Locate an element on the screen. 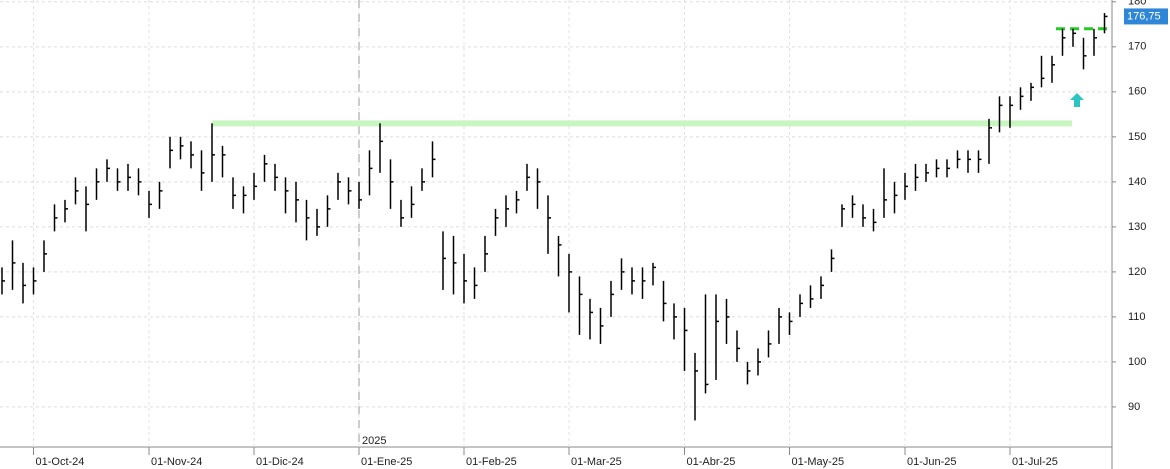 This screenshot has width=1170, height=469. y-tick-label: 150 is located at coordinates (1137, 137).